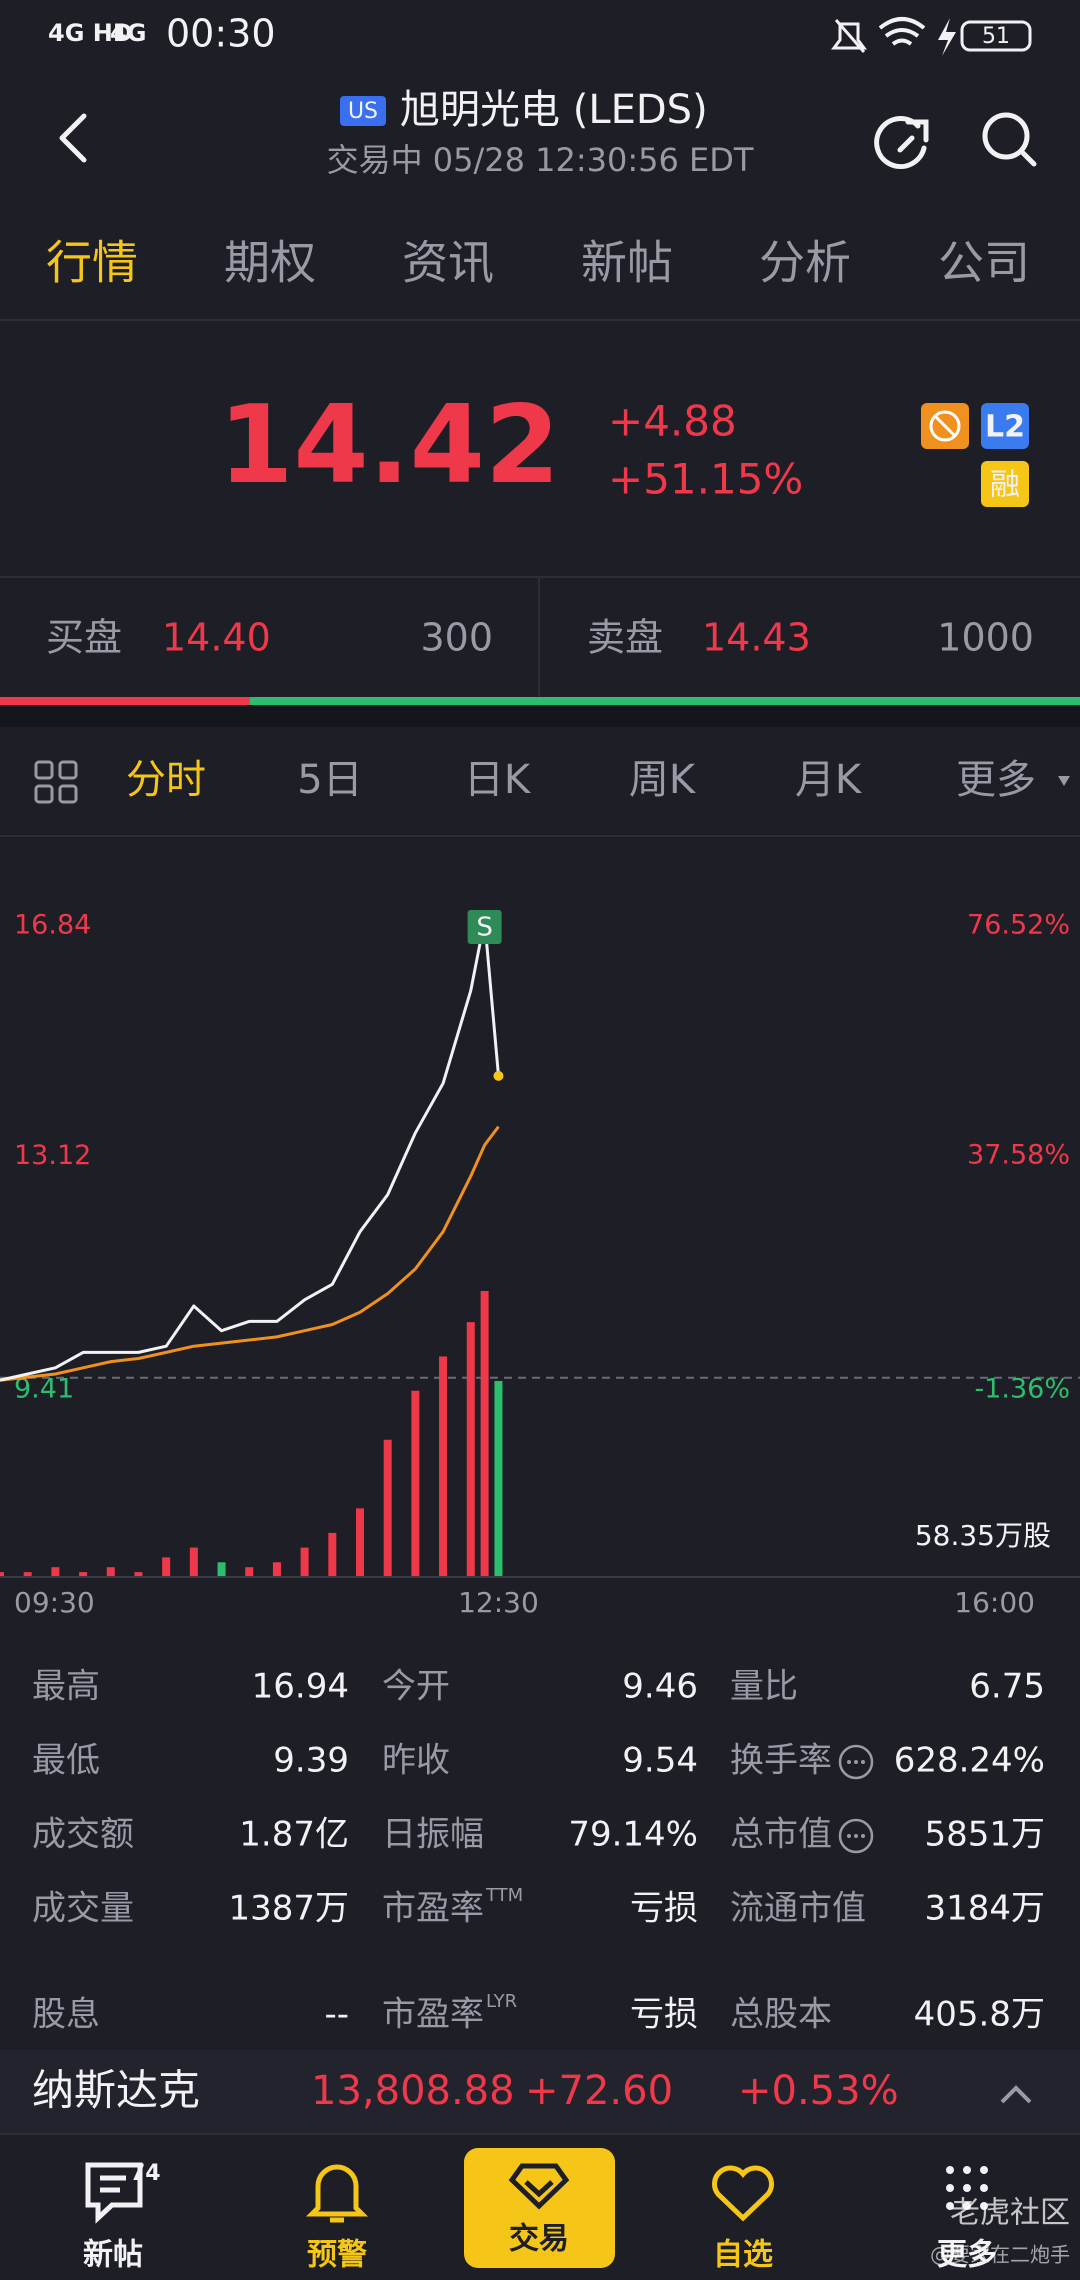 The image size is (1080, 2280). What do you see at coordinates (983, 1535) in the screenshot?
I see `volume-max-label: 58.35万股` at bounding box center [983, 1535].